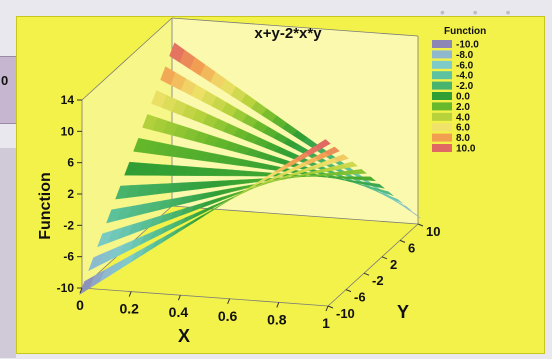  What do you see at coordinates (288, 33) in the screenshot?
I see `chart-title: x+y-2*x*y` at bounding box center [288, 33].